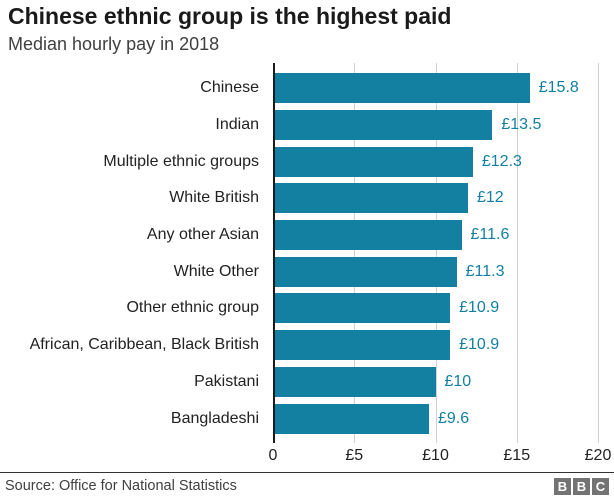 The height and width of the screenshot is (499, 614). I want to click on bar-category-label: Chinese, so click(229, 88).